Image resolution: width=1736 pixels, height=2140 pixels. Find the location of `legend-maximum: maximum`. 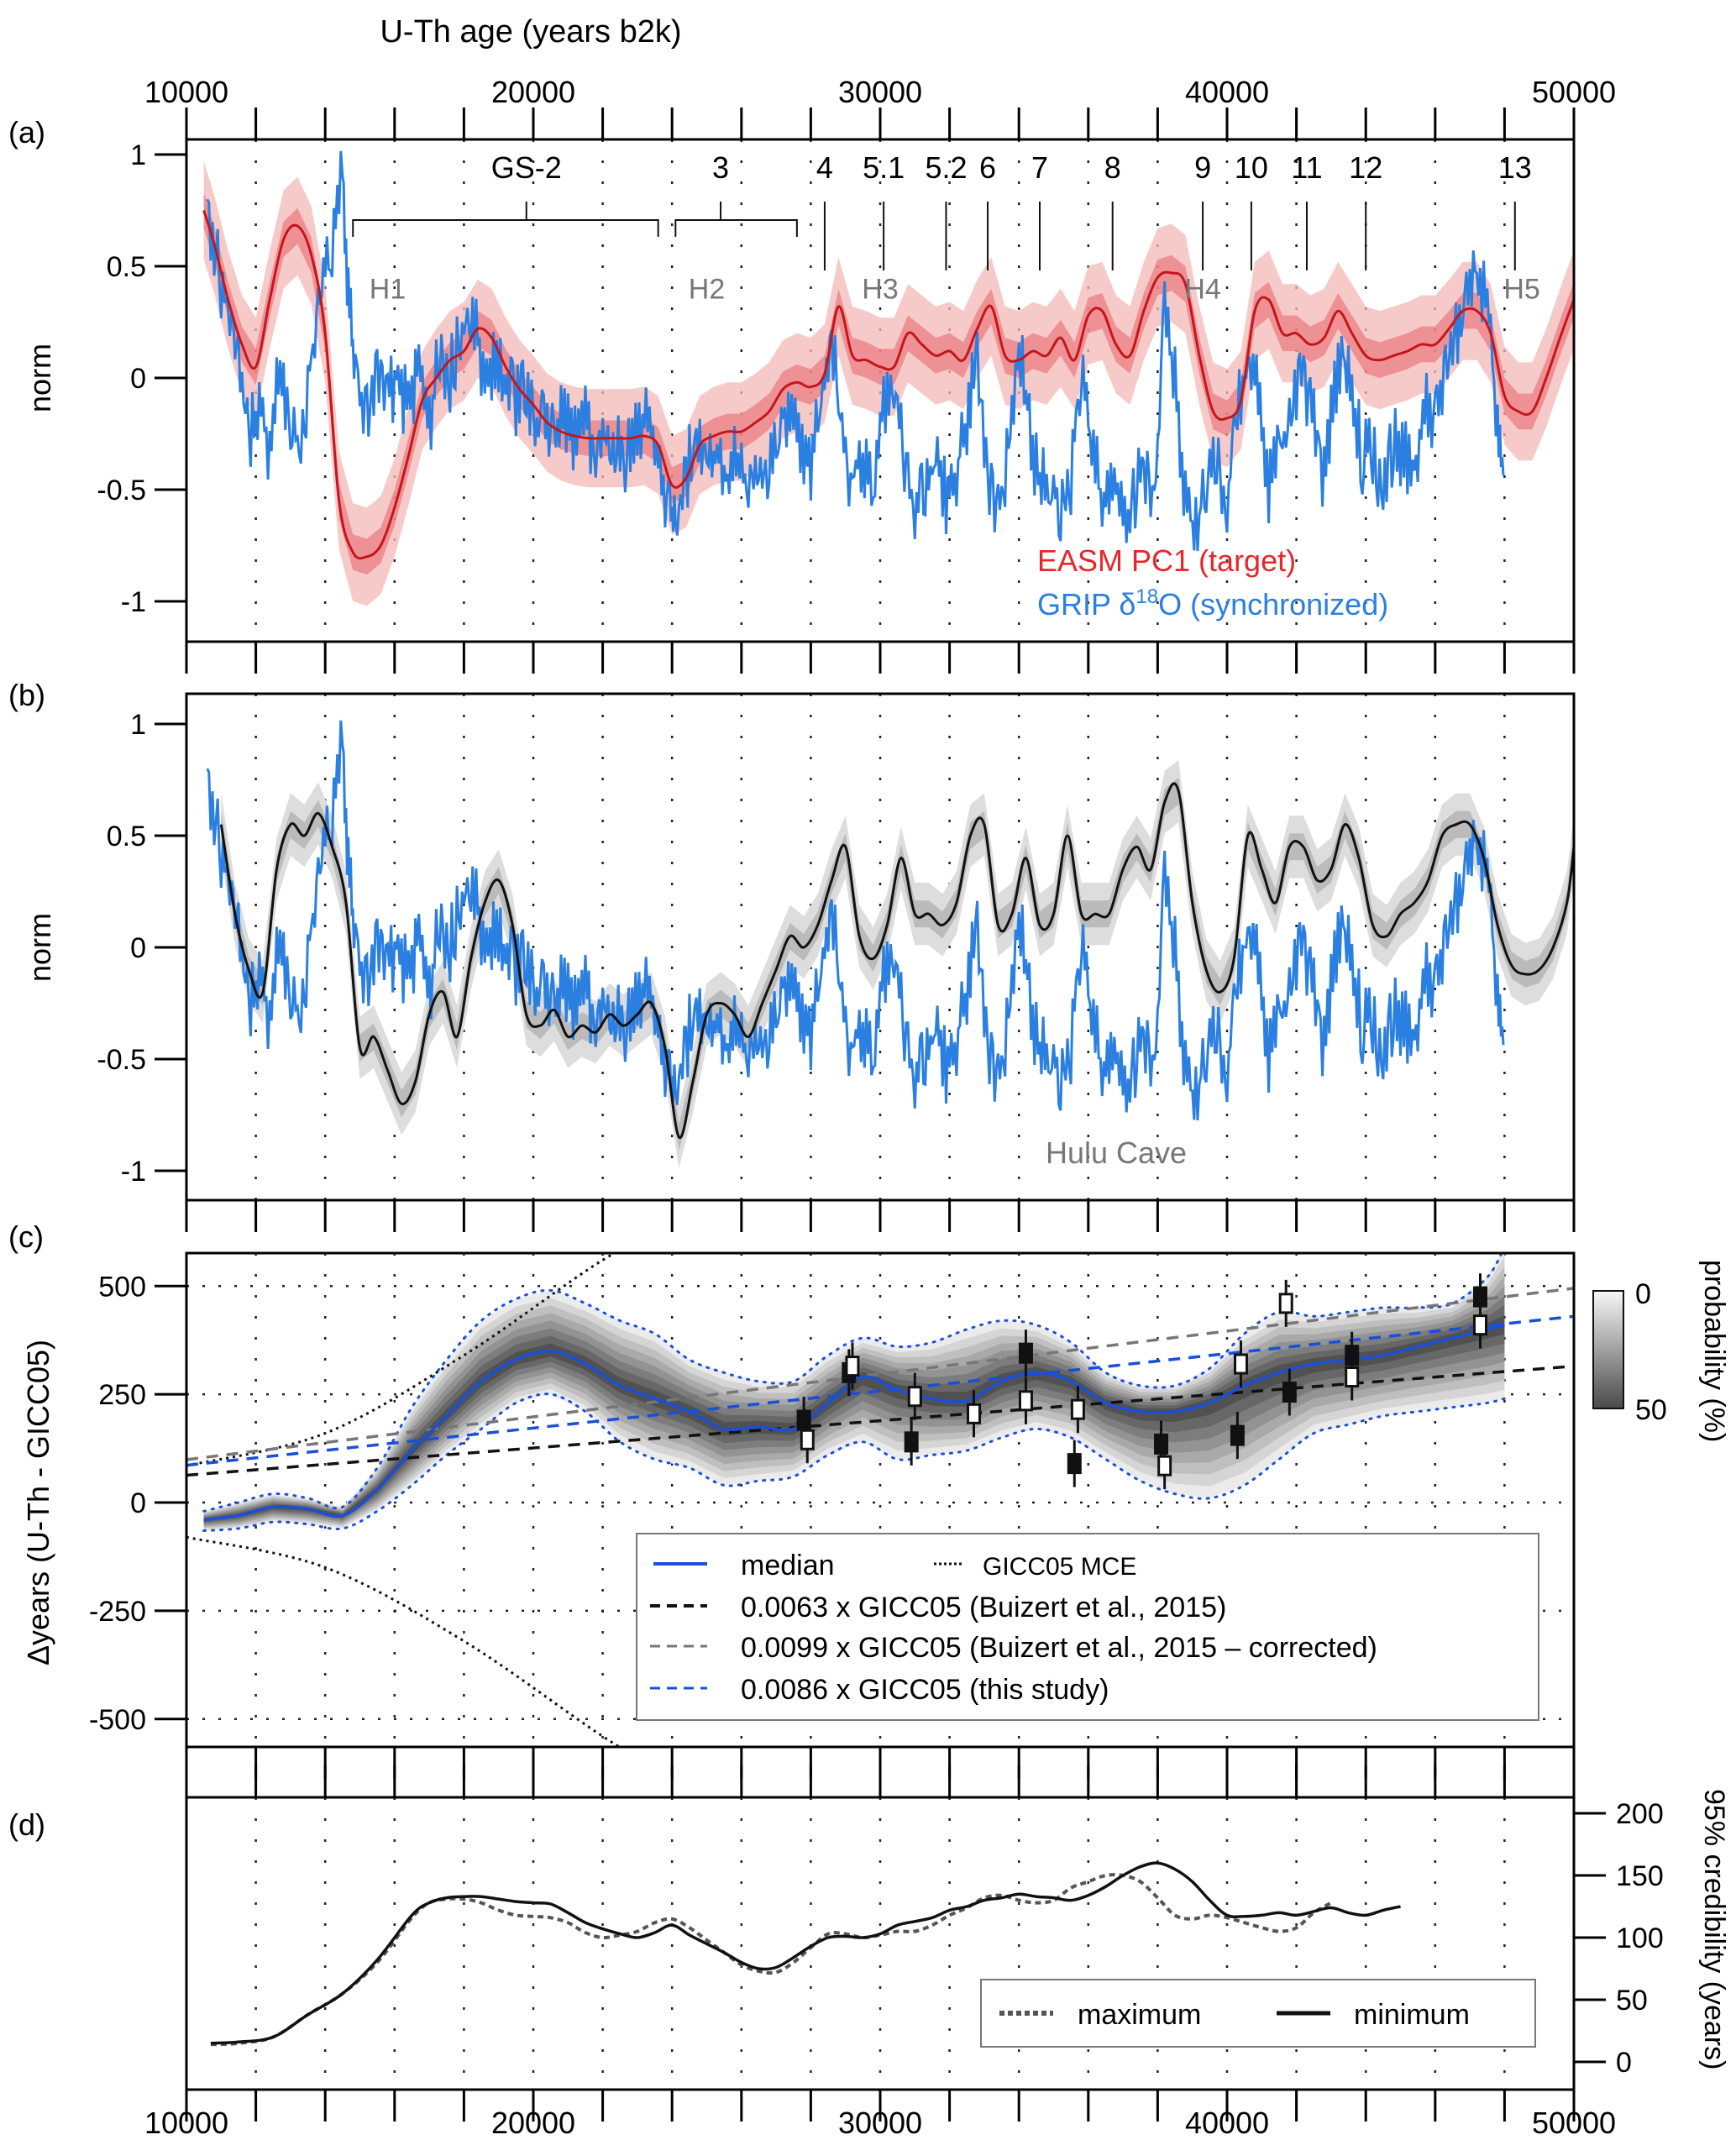

legend-maximum: maximum is located at coordinates (1139, 2015).